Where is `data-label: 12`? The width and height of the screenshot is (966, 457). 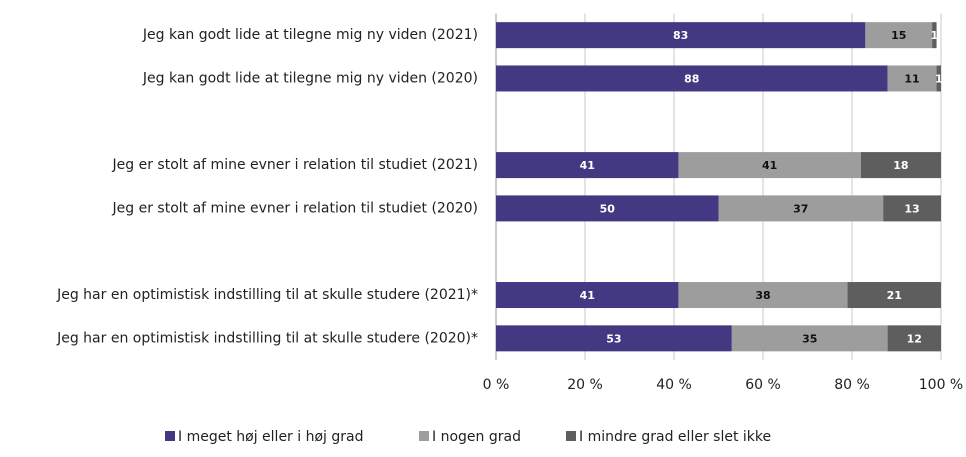 data-label: 12 is located at coordinates (914, 338).